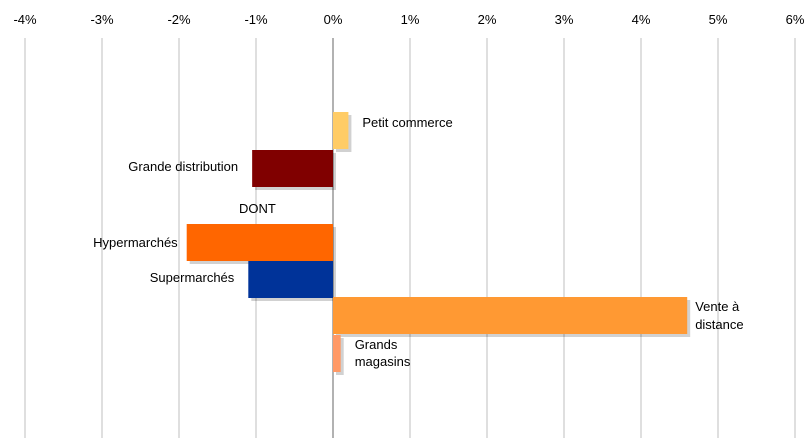 The image size is (808, 441). Describe the element at coordinates (641, 19) in the screenshot. I see `x-tick-label: 4%` at that location.